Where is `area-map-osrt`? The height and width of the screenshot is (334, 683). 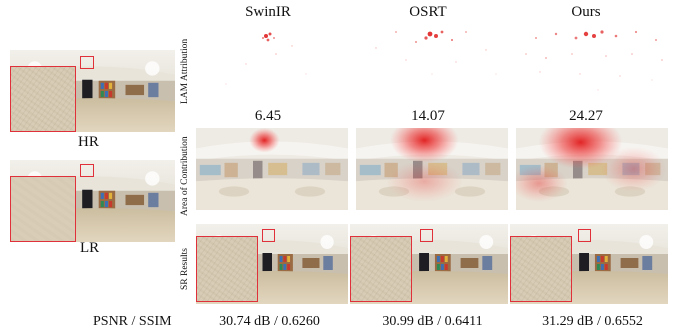 area-map-osrt is located at coordinates (432, 169).